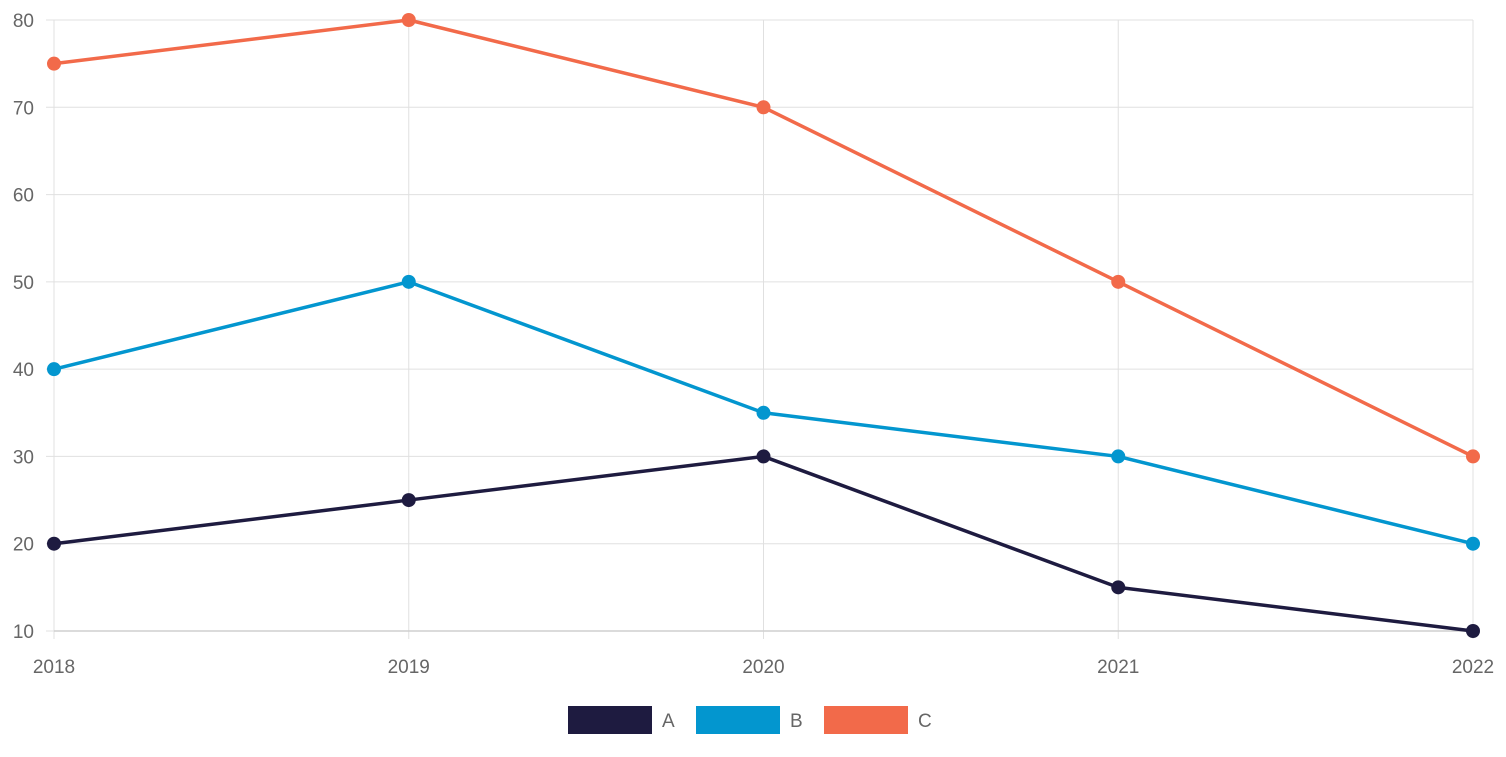  What do you see at coordinates (925, 721) in the screenshot?
I see `legend-label: C` at bounding box center [925, 721].